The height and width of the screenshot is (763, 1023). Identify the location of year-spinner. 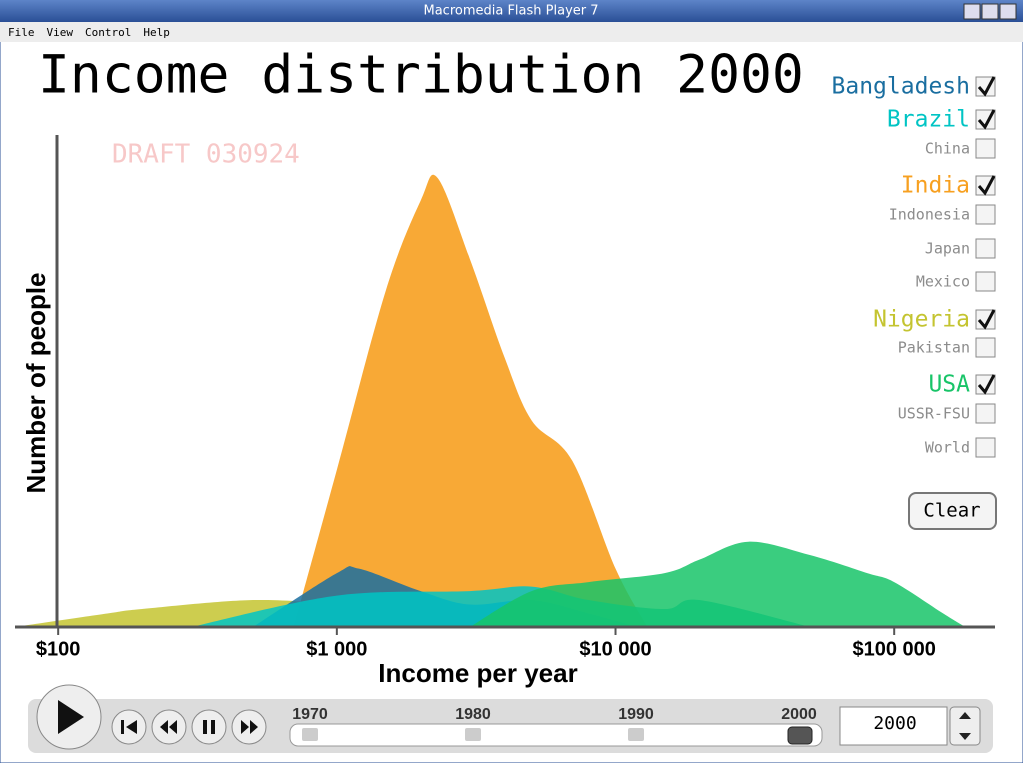
(965, 726).